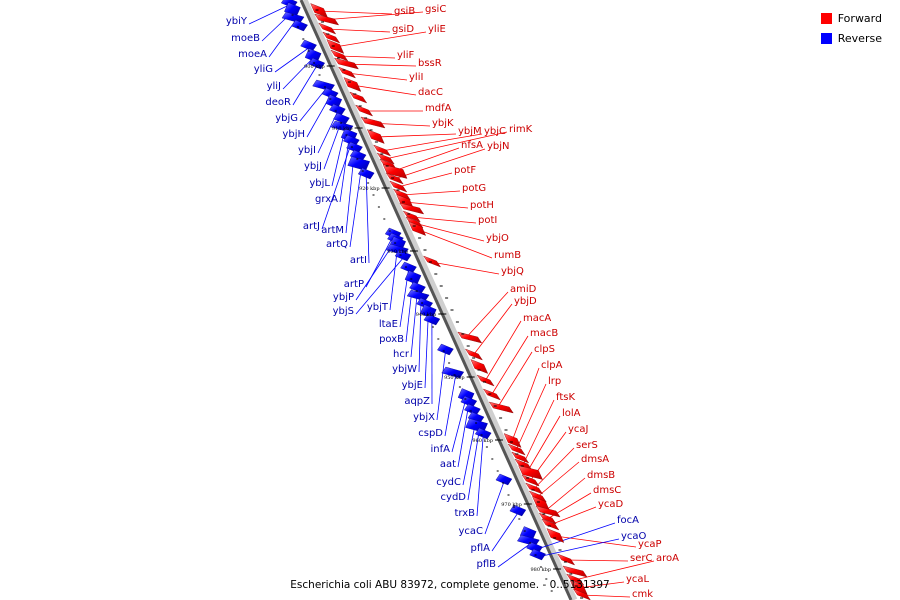 The height and width of the screenshot is (600, 900). What do you see at coordinates (326, 199) in the screenshot?
I see `reverse-gene-label: grxA` at bounding box center [326, 199].